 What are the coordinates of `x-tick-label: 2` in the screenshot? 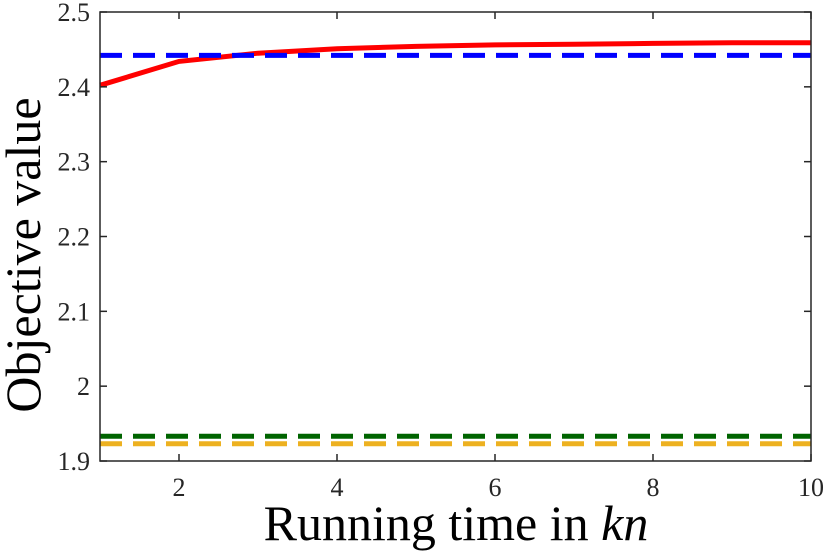 It's located at (179, 487).